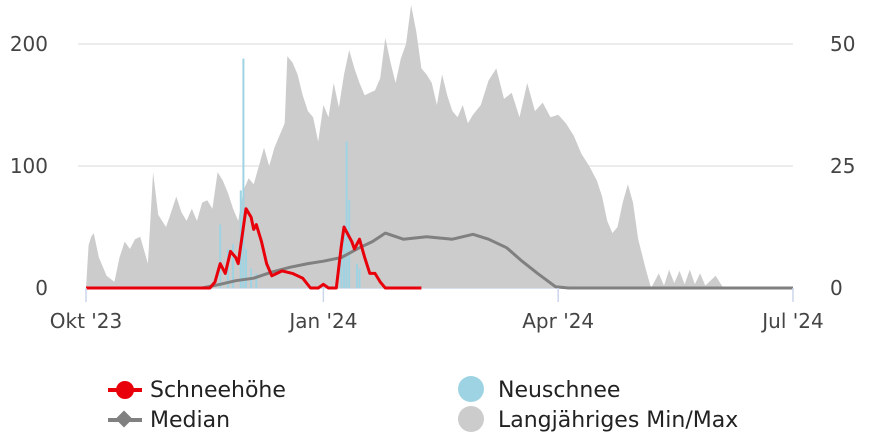 This screenshot has height=440, width=873. Describe the element at coordinates (29, 44) in the screenshot. I see `y-left-tick-label: 200` at that location.